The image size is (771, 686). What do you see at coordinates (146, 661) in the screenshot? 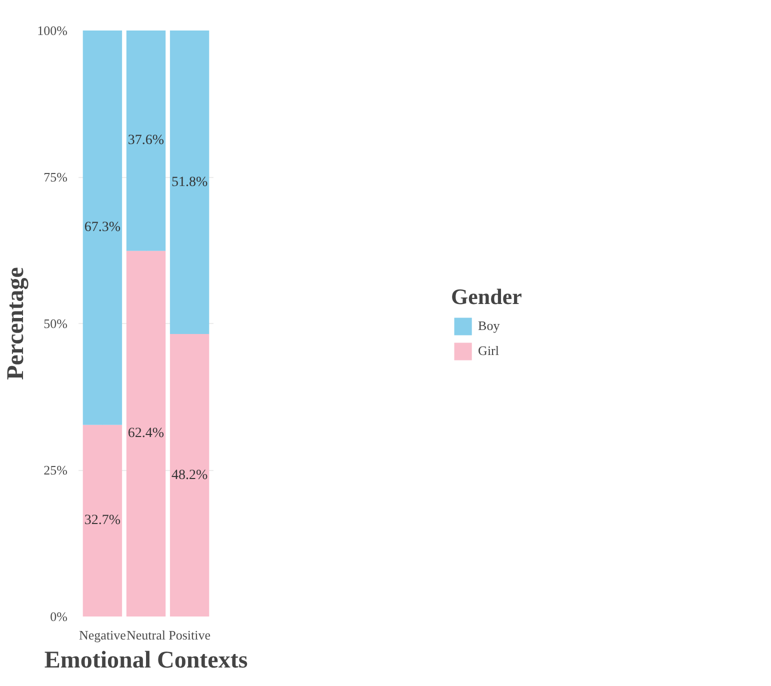
I see `x-axis-title: Emotional Contexts` at bounding box center [146, 661].